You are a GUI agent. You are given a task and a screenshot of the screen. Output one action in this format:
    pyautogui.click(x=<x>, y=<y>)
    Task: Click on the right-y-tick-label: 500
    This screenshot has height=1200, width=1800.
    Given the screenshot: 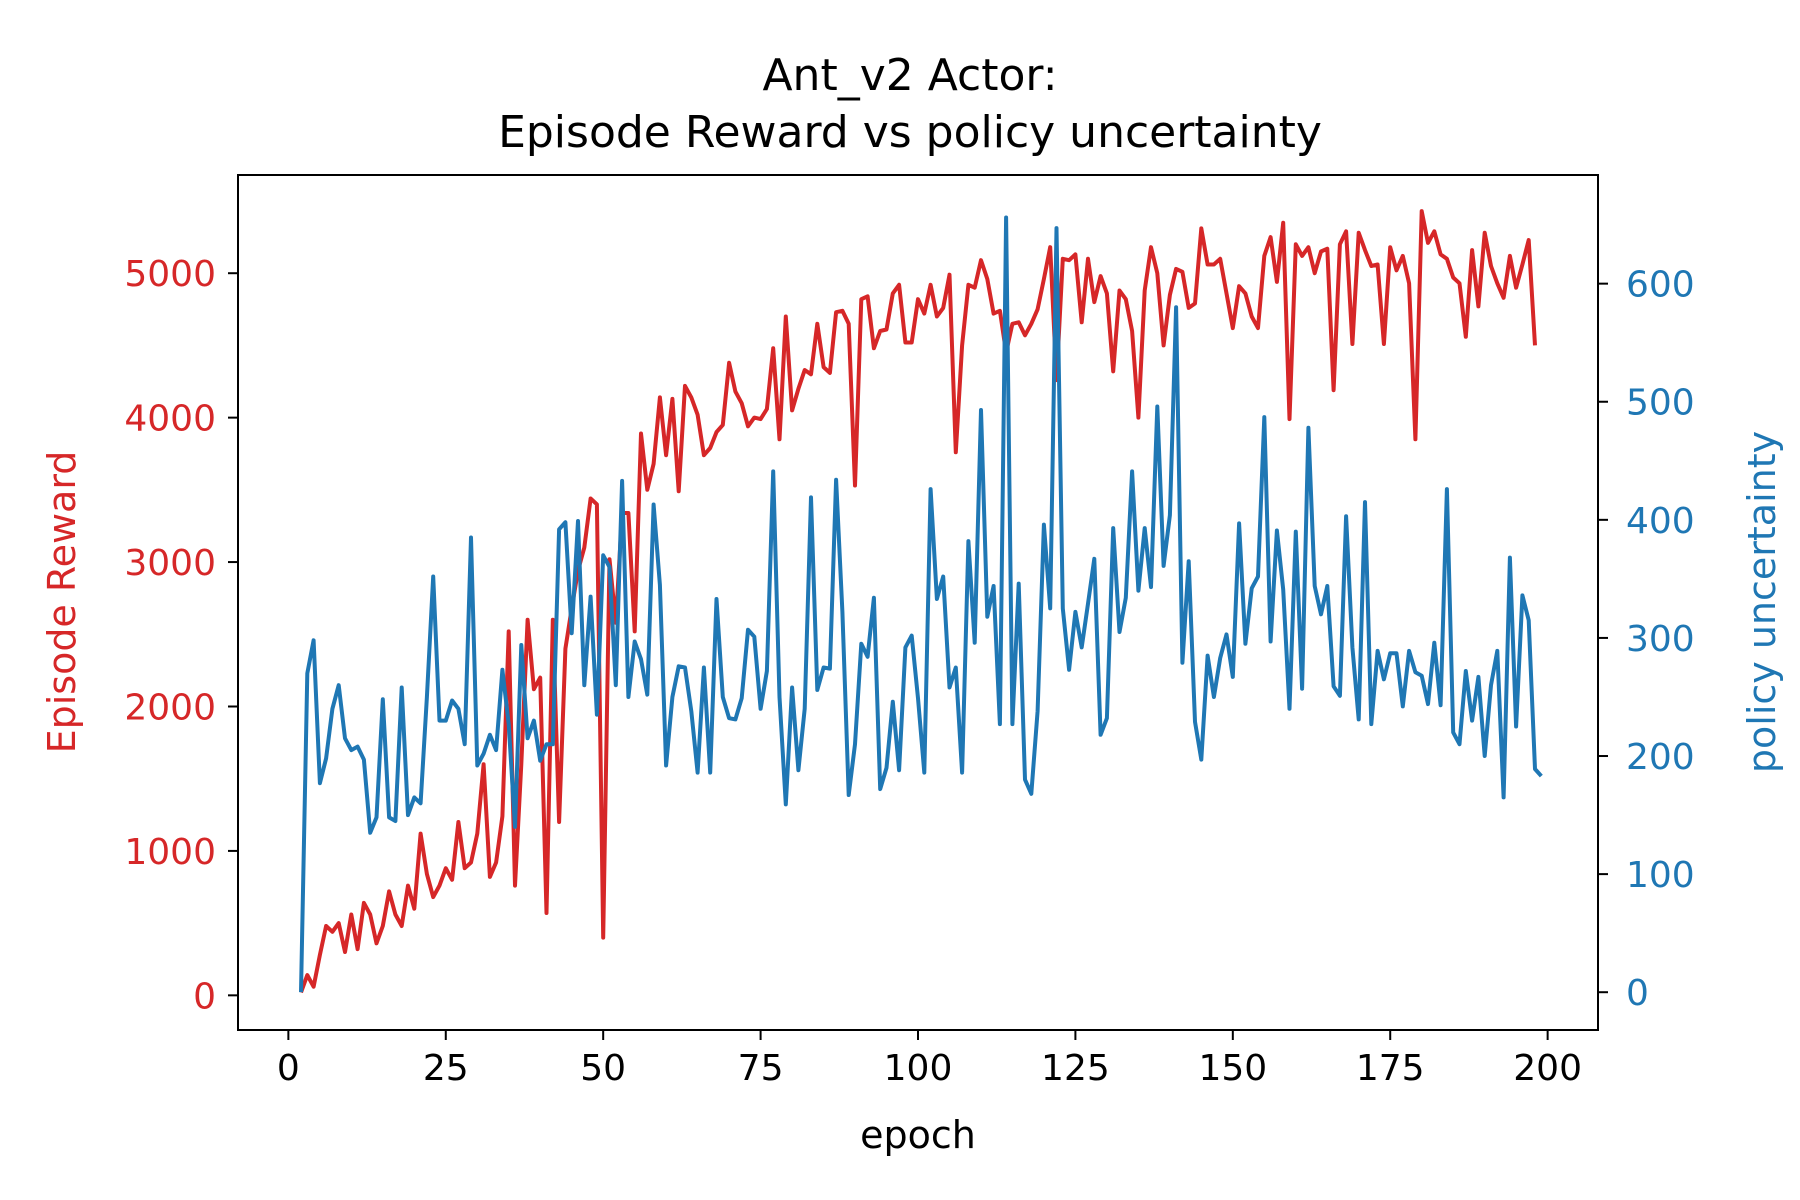 What is the action you would take?
    pyautogui.click(x=1660, y=403)
    